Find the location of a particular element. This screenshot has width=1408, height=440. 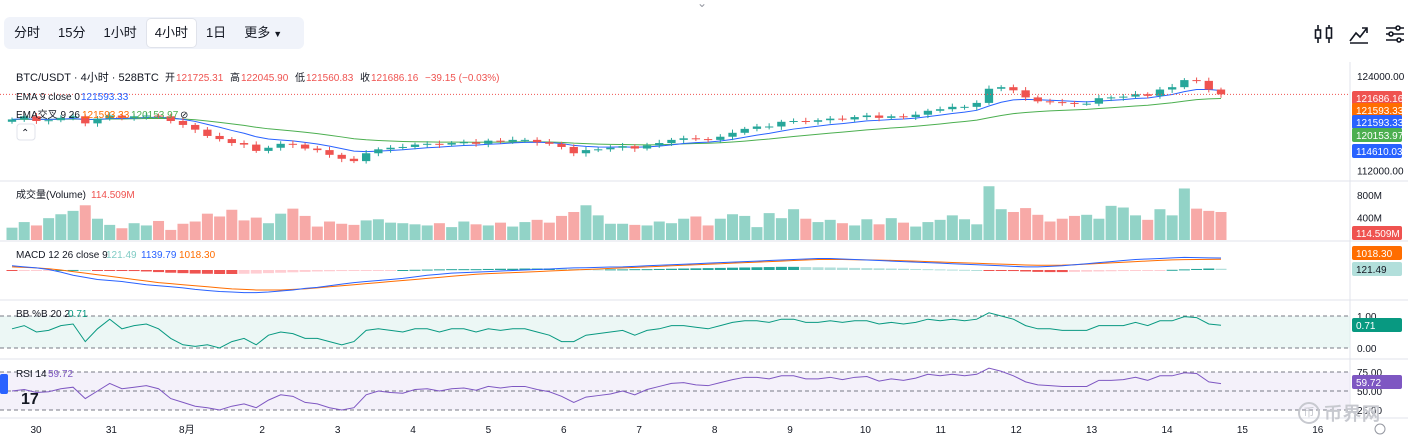

tab-15m: 15分 is located at coordinates (72, 32).